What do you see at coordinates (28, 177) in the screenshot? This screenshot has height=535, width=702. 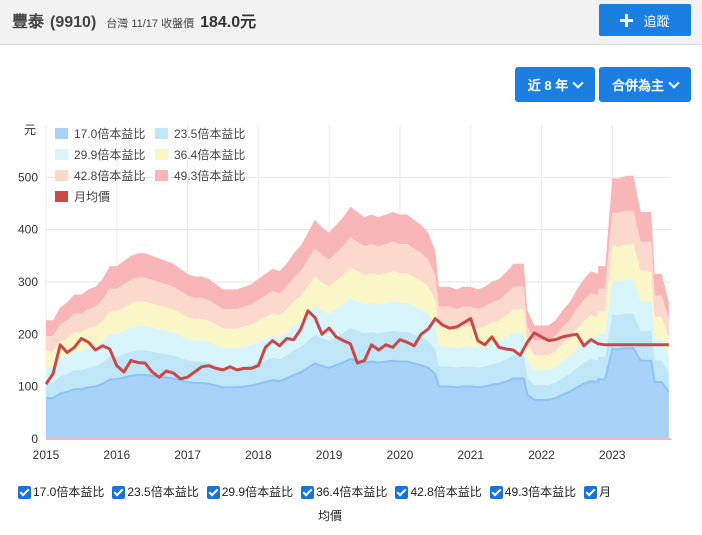 I see `y-tick-label: 500` at bounding box center [28, 177].